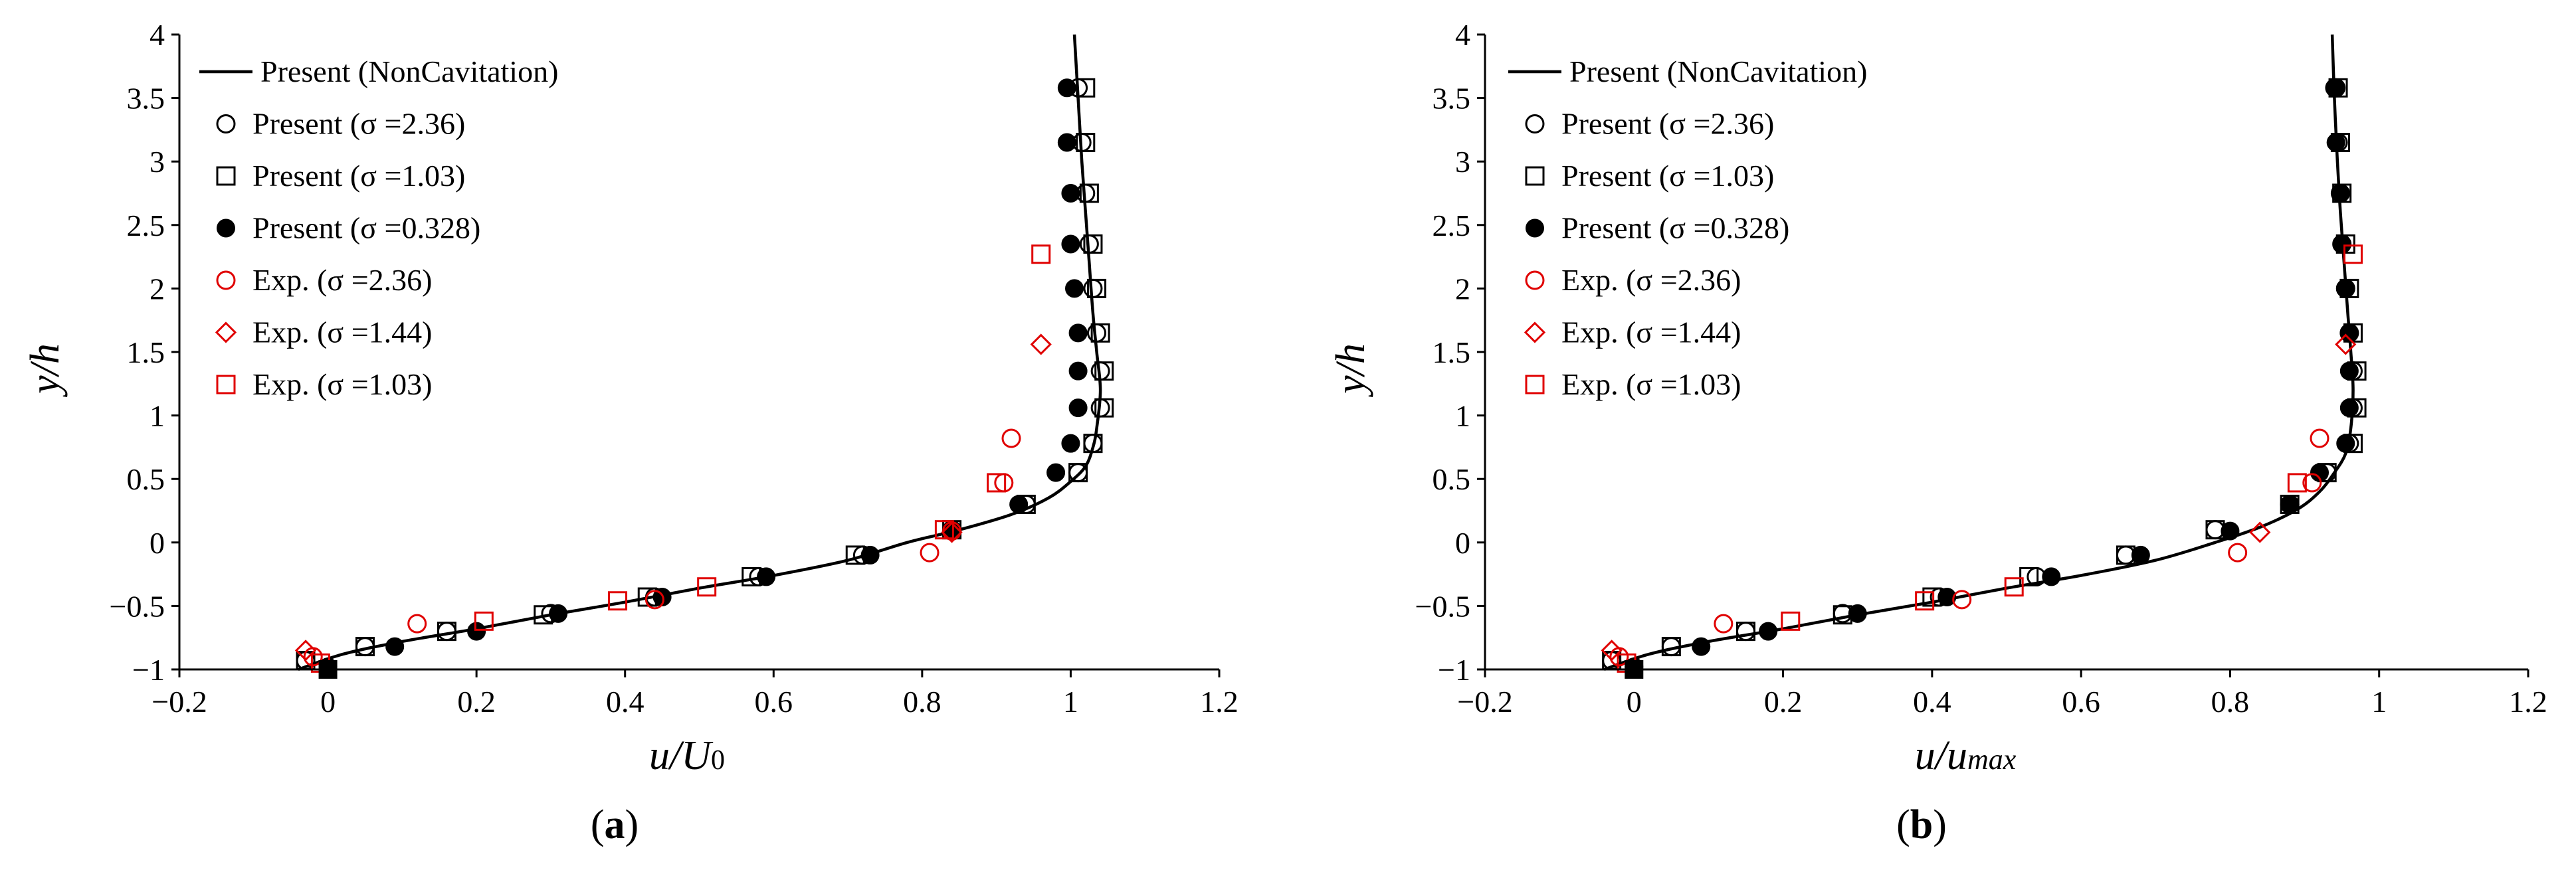 Image resolution: width=2576 pixels, height=870 pixels. What do you see at coordinates (1452, 225) in the screenshot?
I see `y-tick-label-b: 2.5` at bounding box center [1452, 225].